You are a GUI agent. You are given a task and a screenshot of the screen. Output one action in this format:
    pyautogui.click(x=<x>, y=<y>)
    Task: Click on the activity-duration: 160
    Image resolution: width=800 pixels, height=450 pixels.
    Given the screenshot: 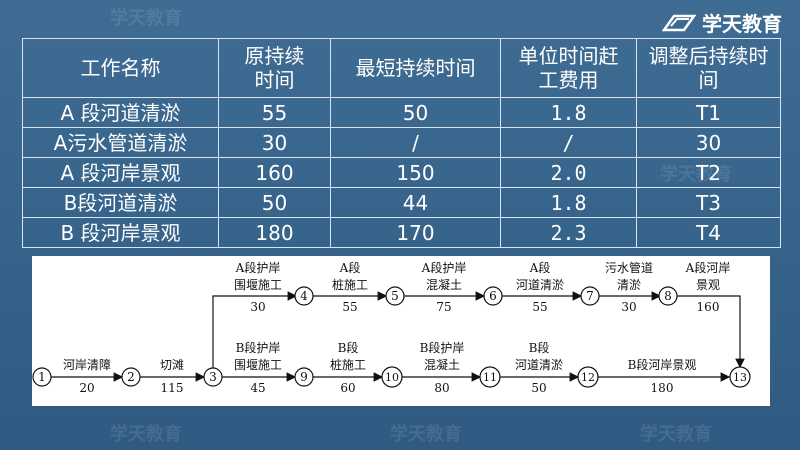 What is the action you would take?
    pyautogui.click(x=708, y=307)
    